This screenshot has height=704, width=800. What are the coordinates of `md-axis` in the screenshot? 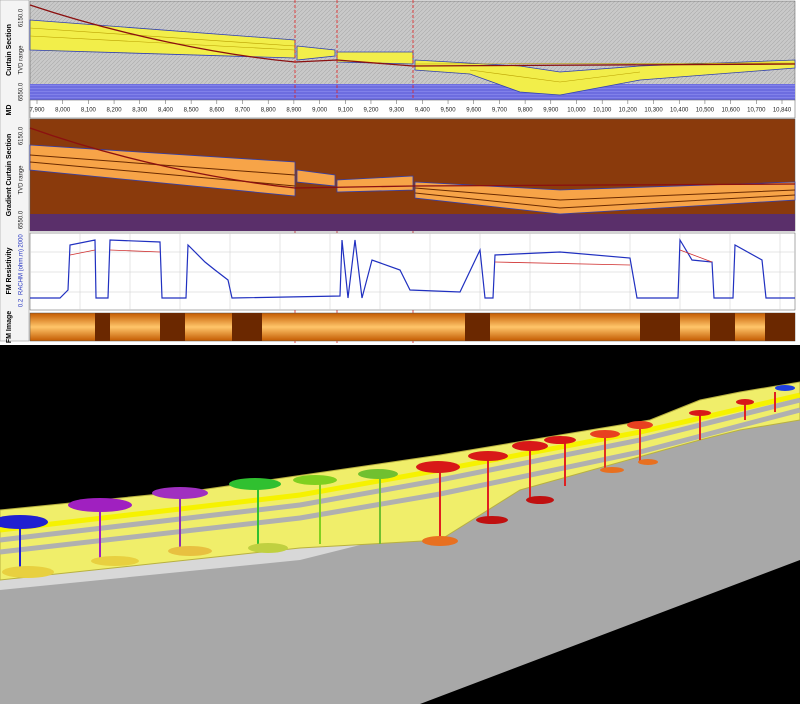 It's located at (412, 109).